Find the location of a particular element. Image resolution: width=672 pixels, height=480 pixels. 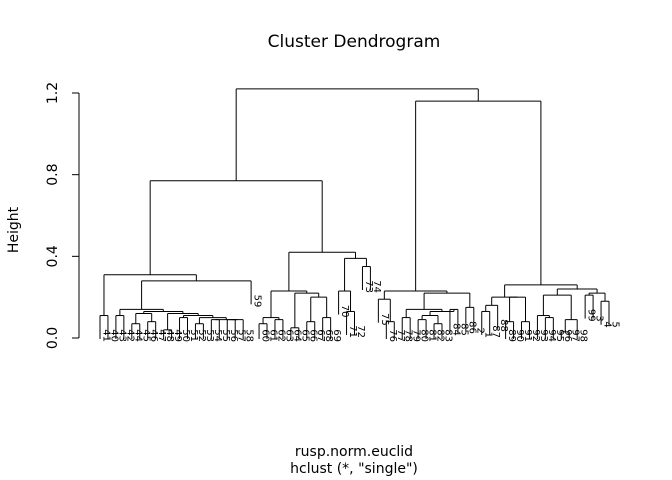

leaf-label: 50 is located at coordinates (185, 335).